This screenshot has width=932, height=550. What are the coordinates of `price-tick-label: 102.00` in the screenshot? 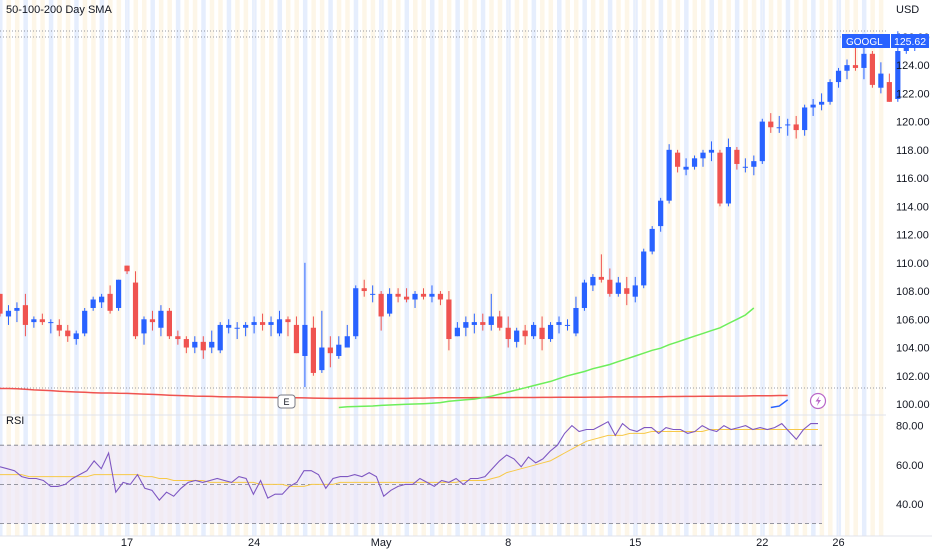 It's located at (913, 377).